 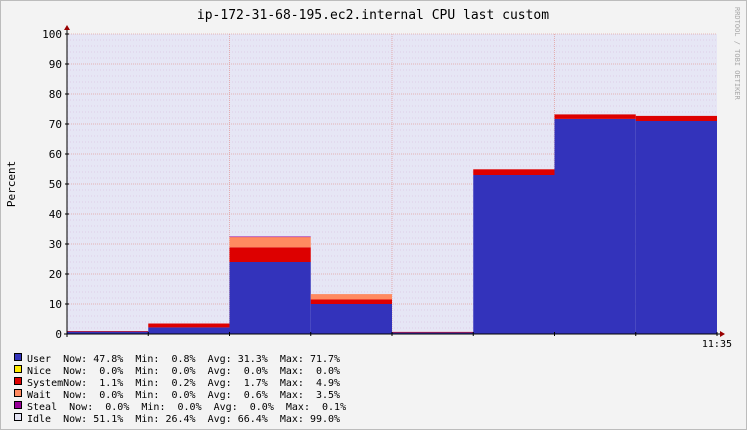 I want to click on y-axis-label: Percent, so click(x=11, y=184).